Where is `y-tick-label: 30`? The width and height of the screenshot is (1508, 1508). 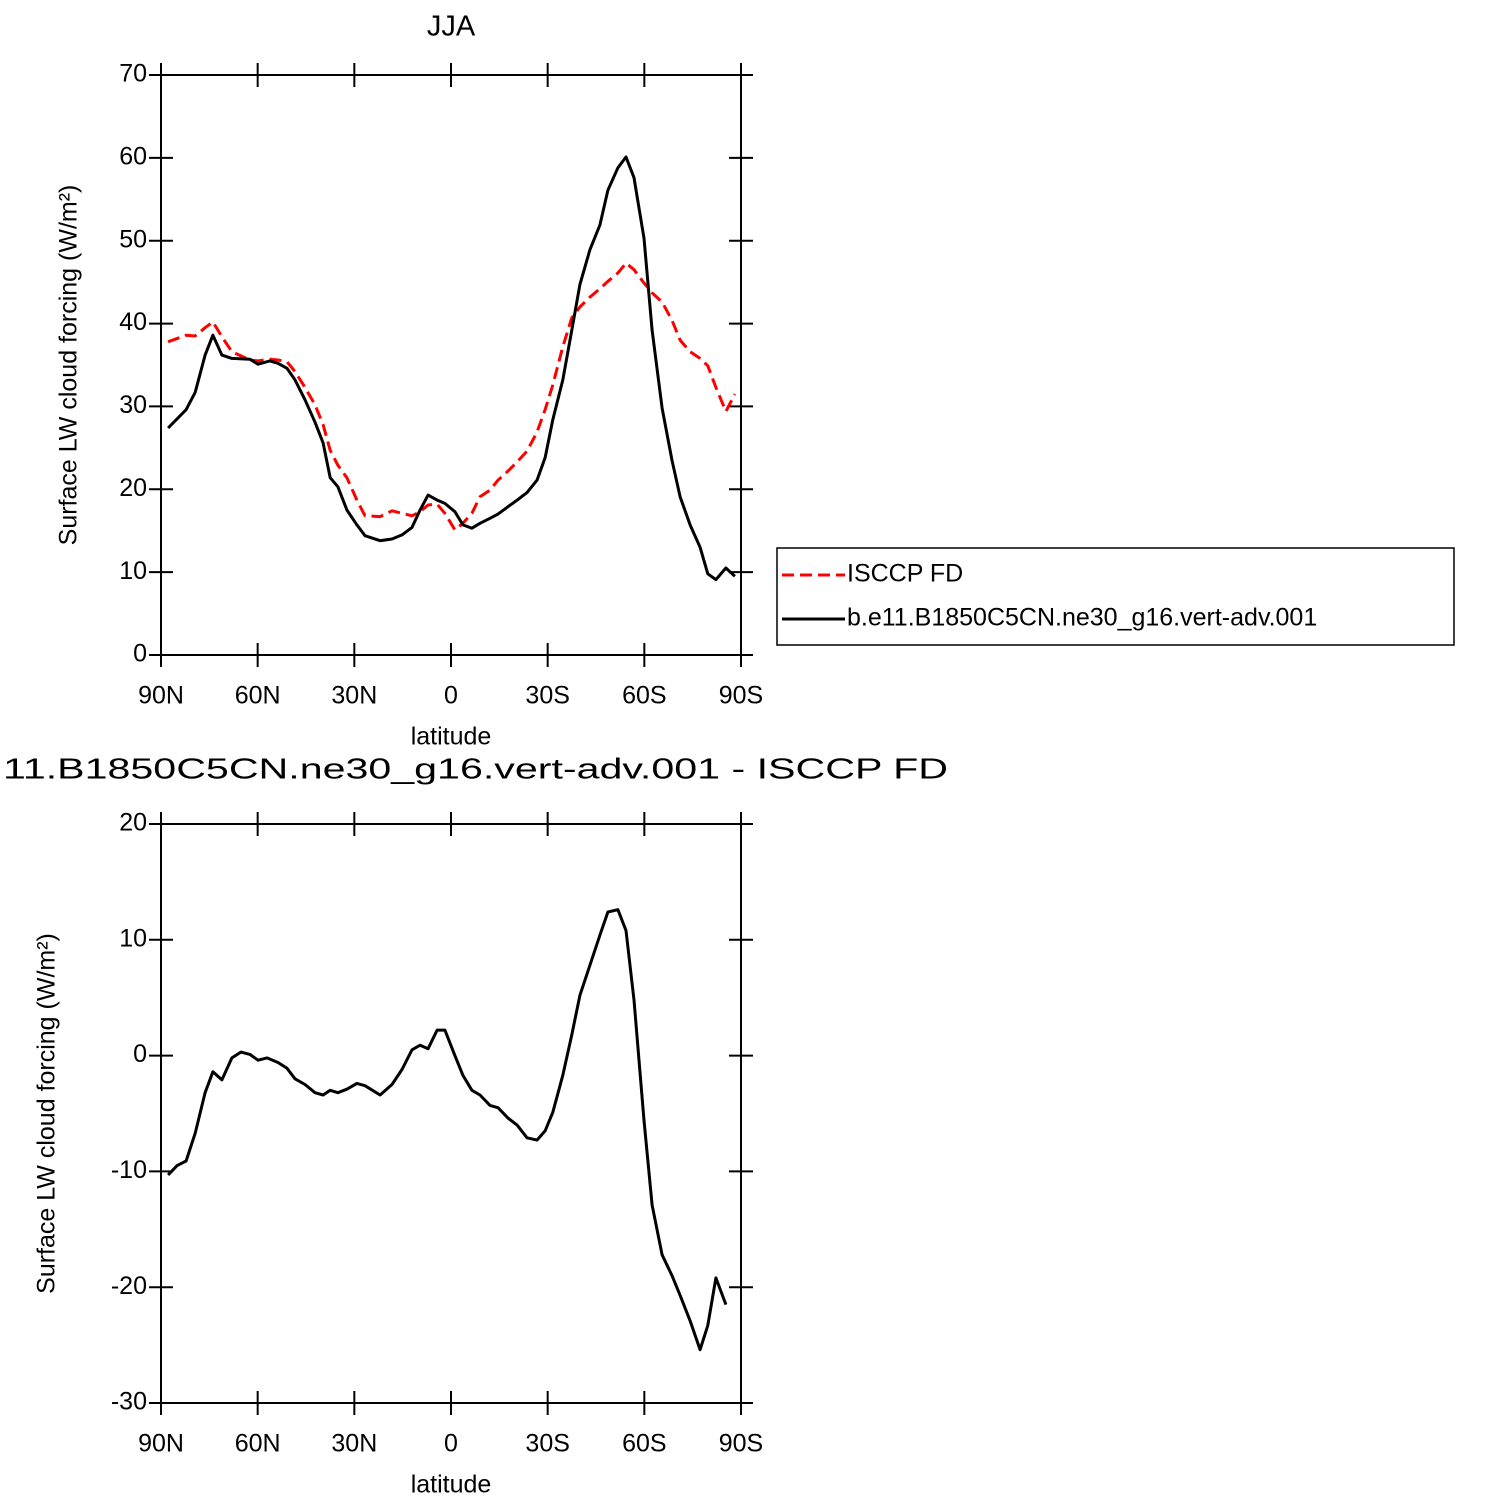 y-tick-label: 30 is located at coordinates (133, 405).